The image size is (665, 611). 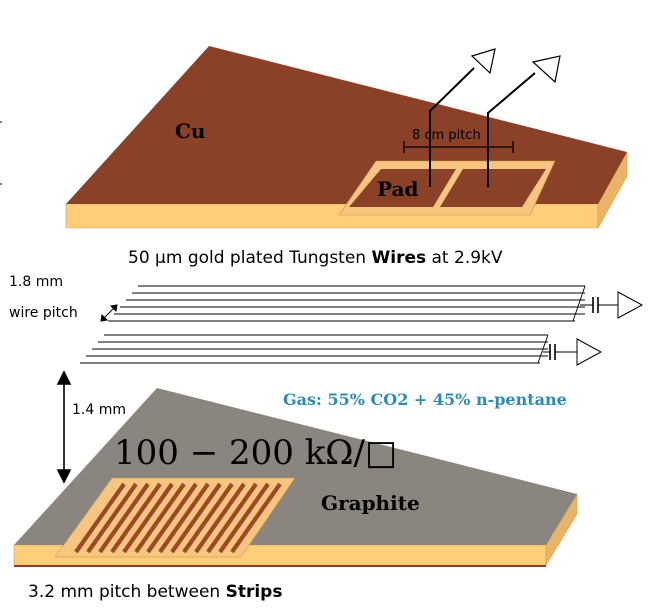 What do you see at coordinates (99, 410) in the screenshot?
I see `gap-label: 1.4 mm` at bounding box center [99, 410].